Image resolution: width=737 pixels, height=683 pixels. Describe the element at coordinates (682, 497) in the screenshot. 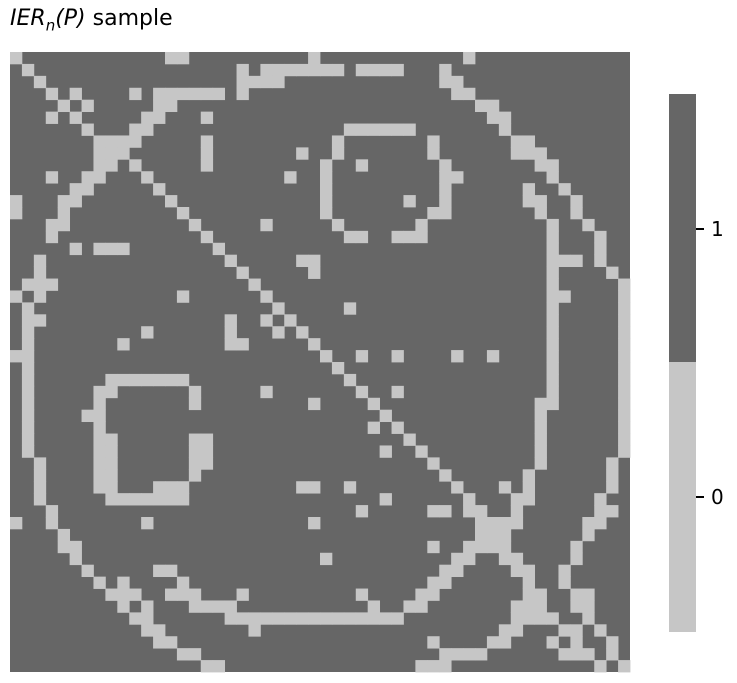

I see `colorbar-zero-band` at that location.